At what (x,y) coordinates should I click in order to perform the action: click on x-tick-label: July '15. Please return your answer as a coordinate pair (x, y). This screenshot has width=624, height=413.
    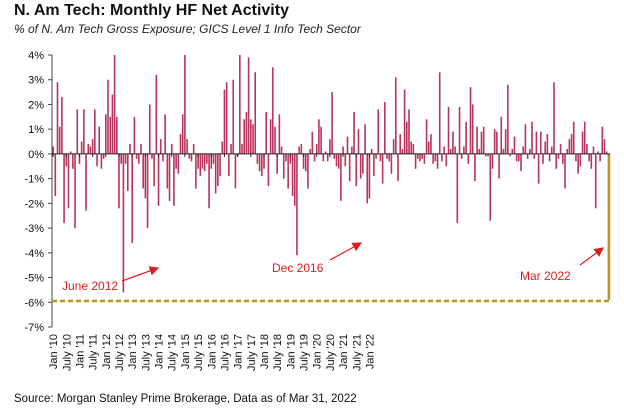
    Looking at the image, I should click on (199, 352).